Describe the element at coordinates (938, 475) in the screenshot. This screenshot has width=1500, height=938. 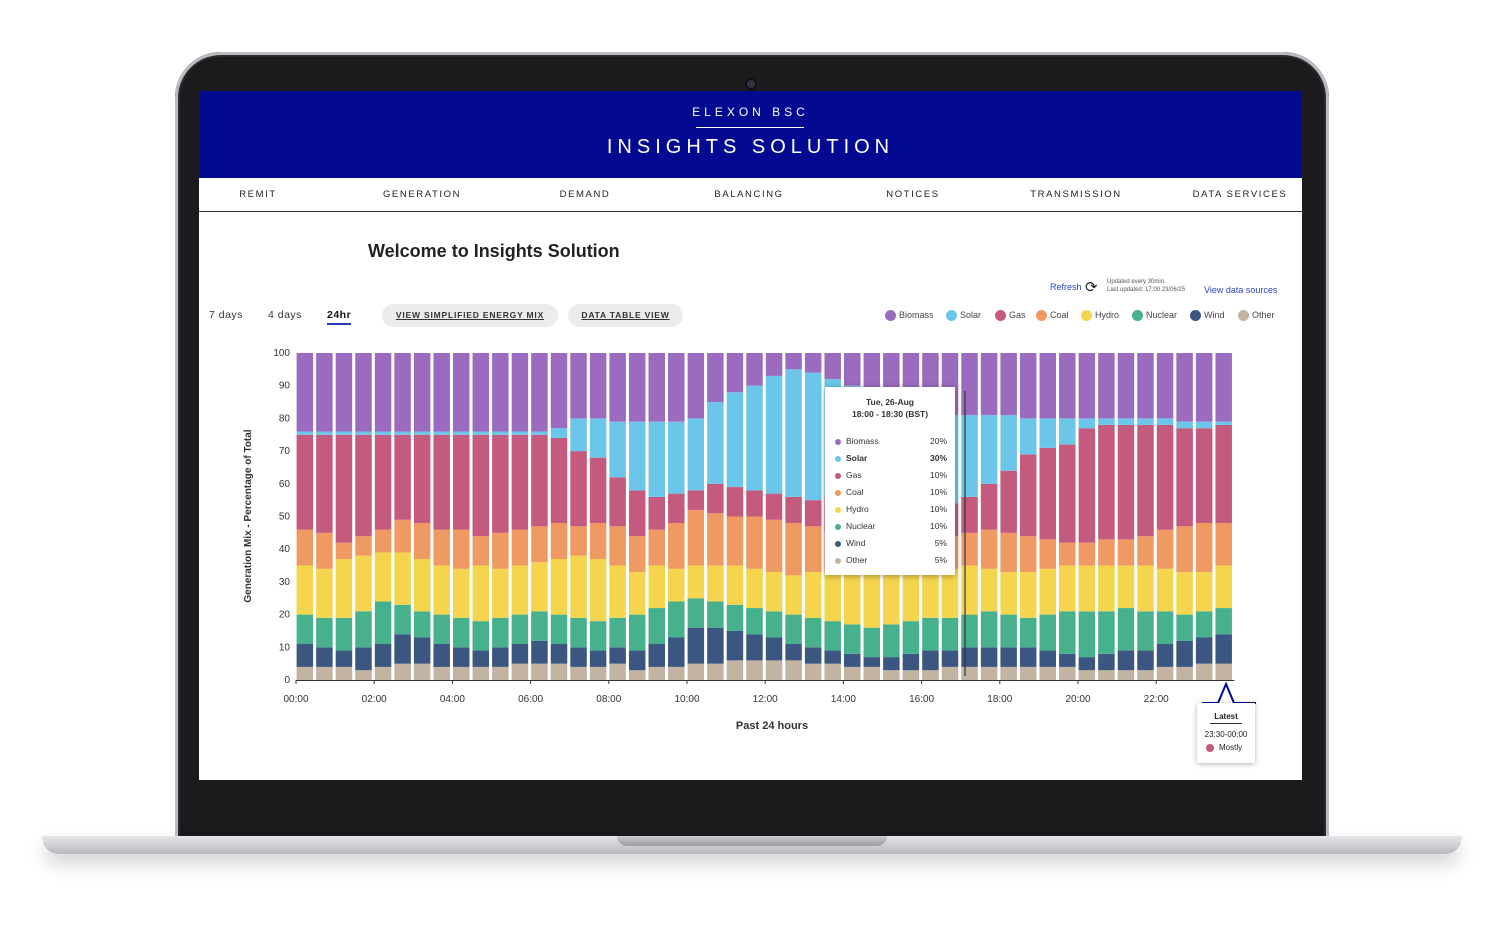
I see `tooltip-series-value: 10%` at that location.